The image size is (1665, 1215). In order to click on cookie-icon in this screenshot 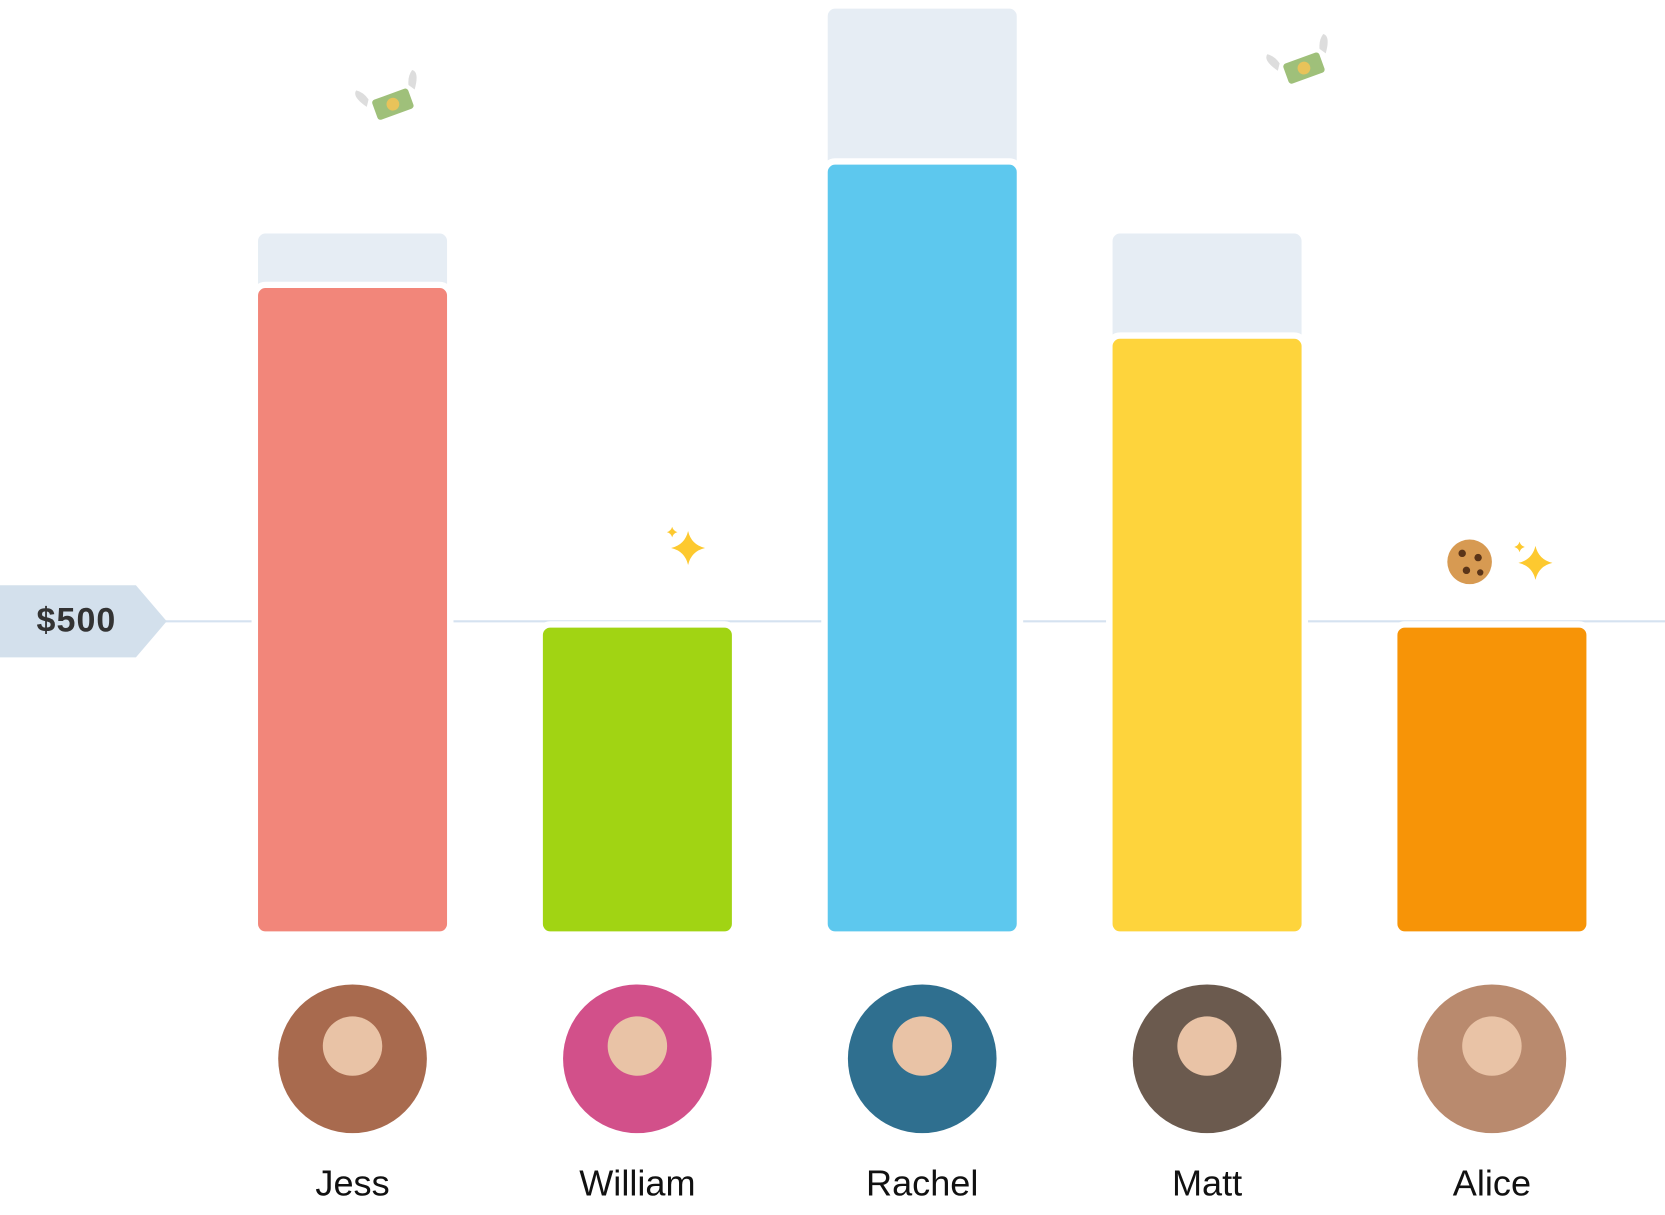, I will do `click(1469, 562)`.